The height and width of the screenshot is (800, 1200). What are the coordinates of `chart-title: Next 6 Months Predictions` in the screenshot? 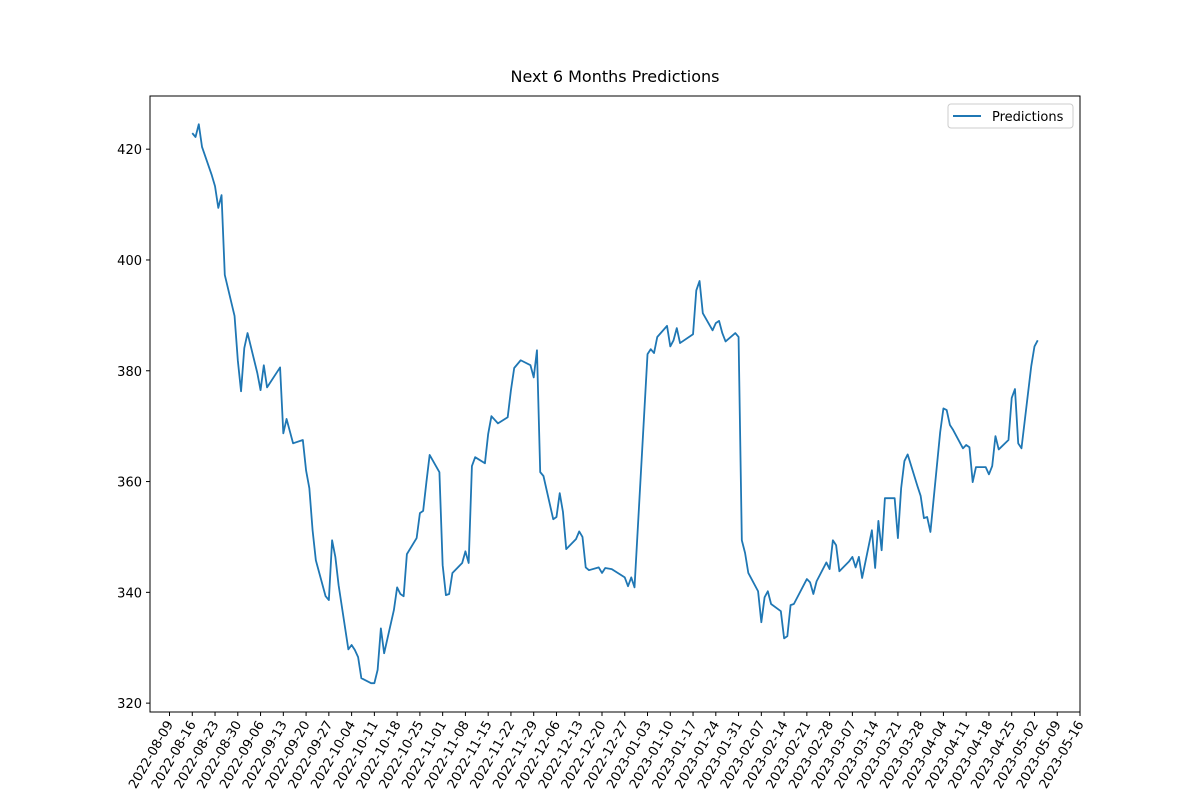 It's located at (614, 76).